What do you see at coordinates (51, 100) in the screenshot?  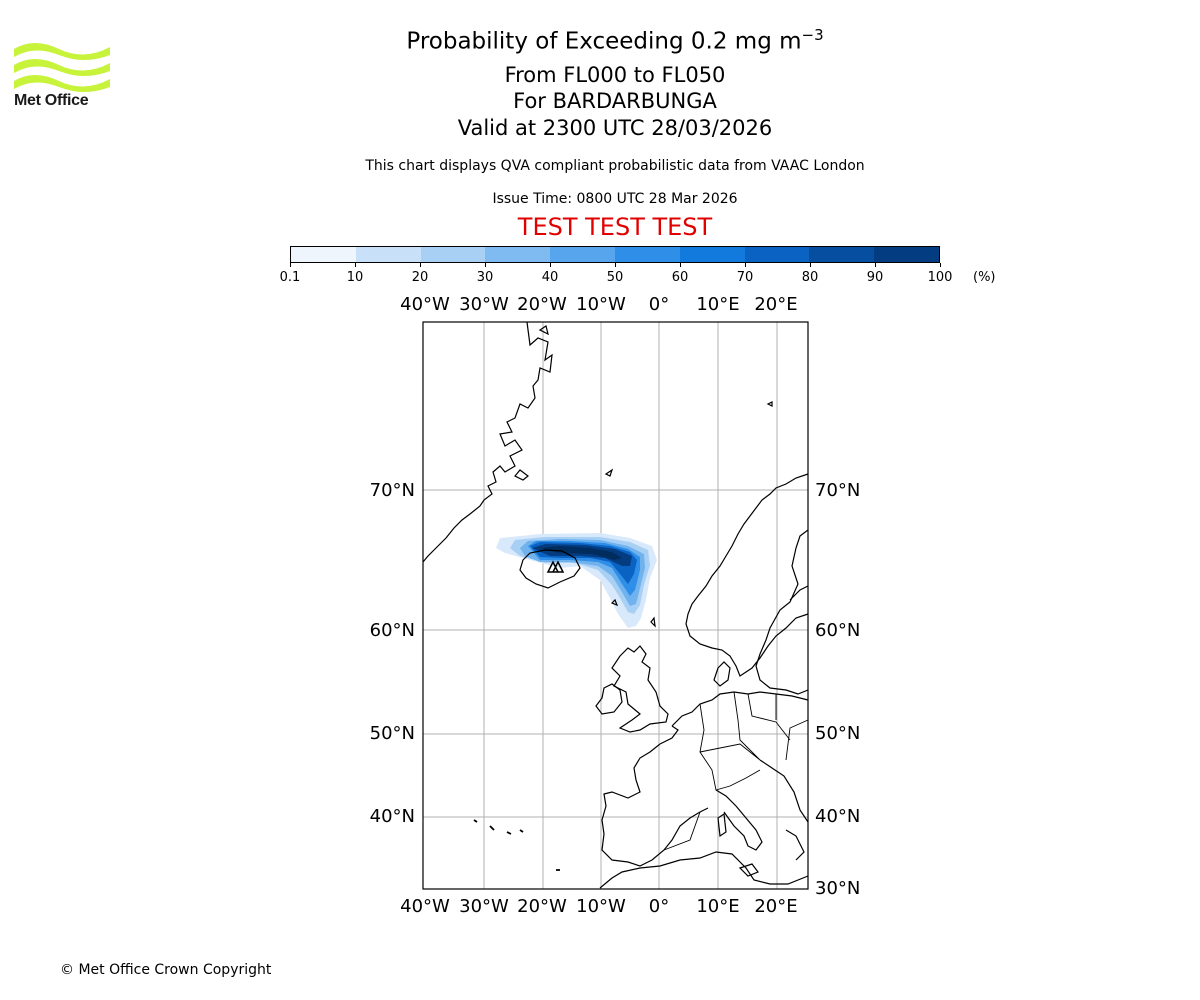 I see `logo-text: Met Office` at bounding box center [51, 100].